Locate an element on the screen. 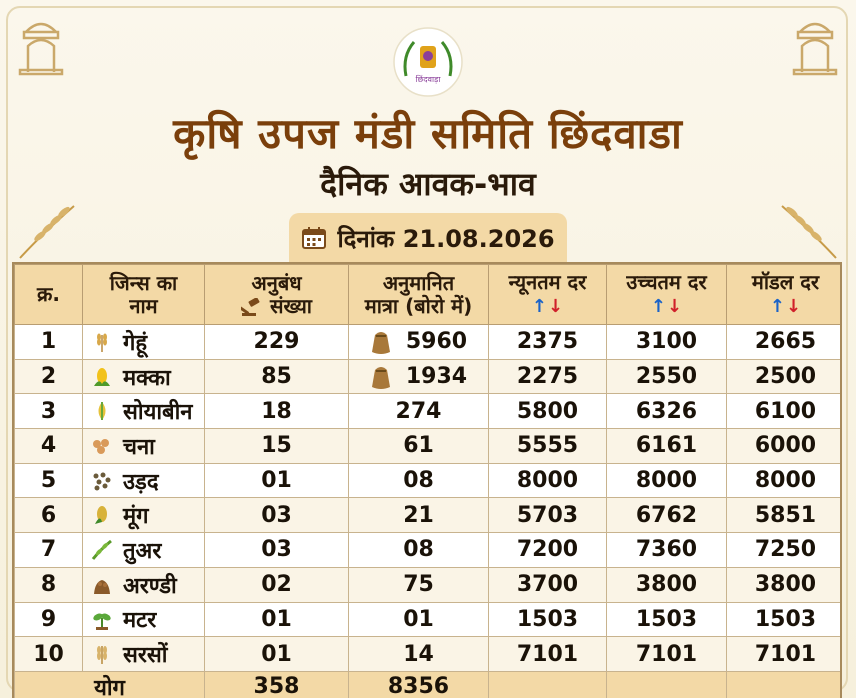 The width and height of the screenshot is (856, 698). cell-quantity: 61 is located at coordinates (418, 446).